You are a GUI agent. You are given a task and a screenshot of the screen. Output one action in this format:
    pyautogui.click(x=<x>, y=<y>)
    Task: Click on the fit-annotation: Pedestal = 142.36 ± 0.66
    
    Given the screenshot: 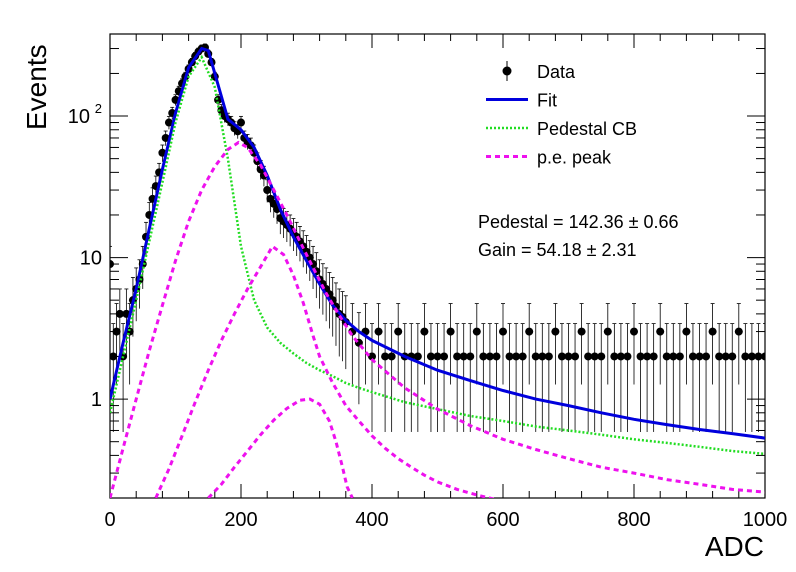 What is the action you would take?
    pyautogui.click(x=578, y=222)
    